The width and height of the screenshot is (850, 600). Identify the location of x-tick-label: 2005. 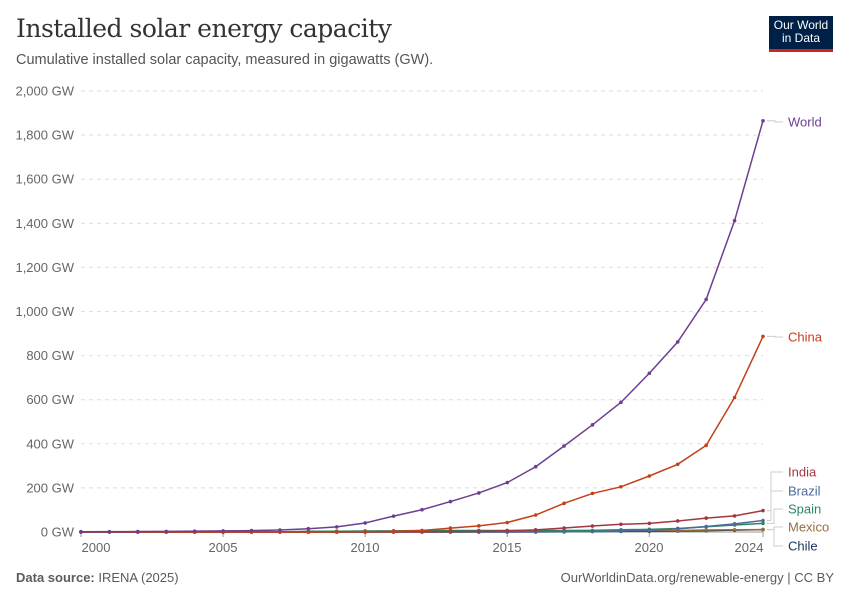
(223, 547).